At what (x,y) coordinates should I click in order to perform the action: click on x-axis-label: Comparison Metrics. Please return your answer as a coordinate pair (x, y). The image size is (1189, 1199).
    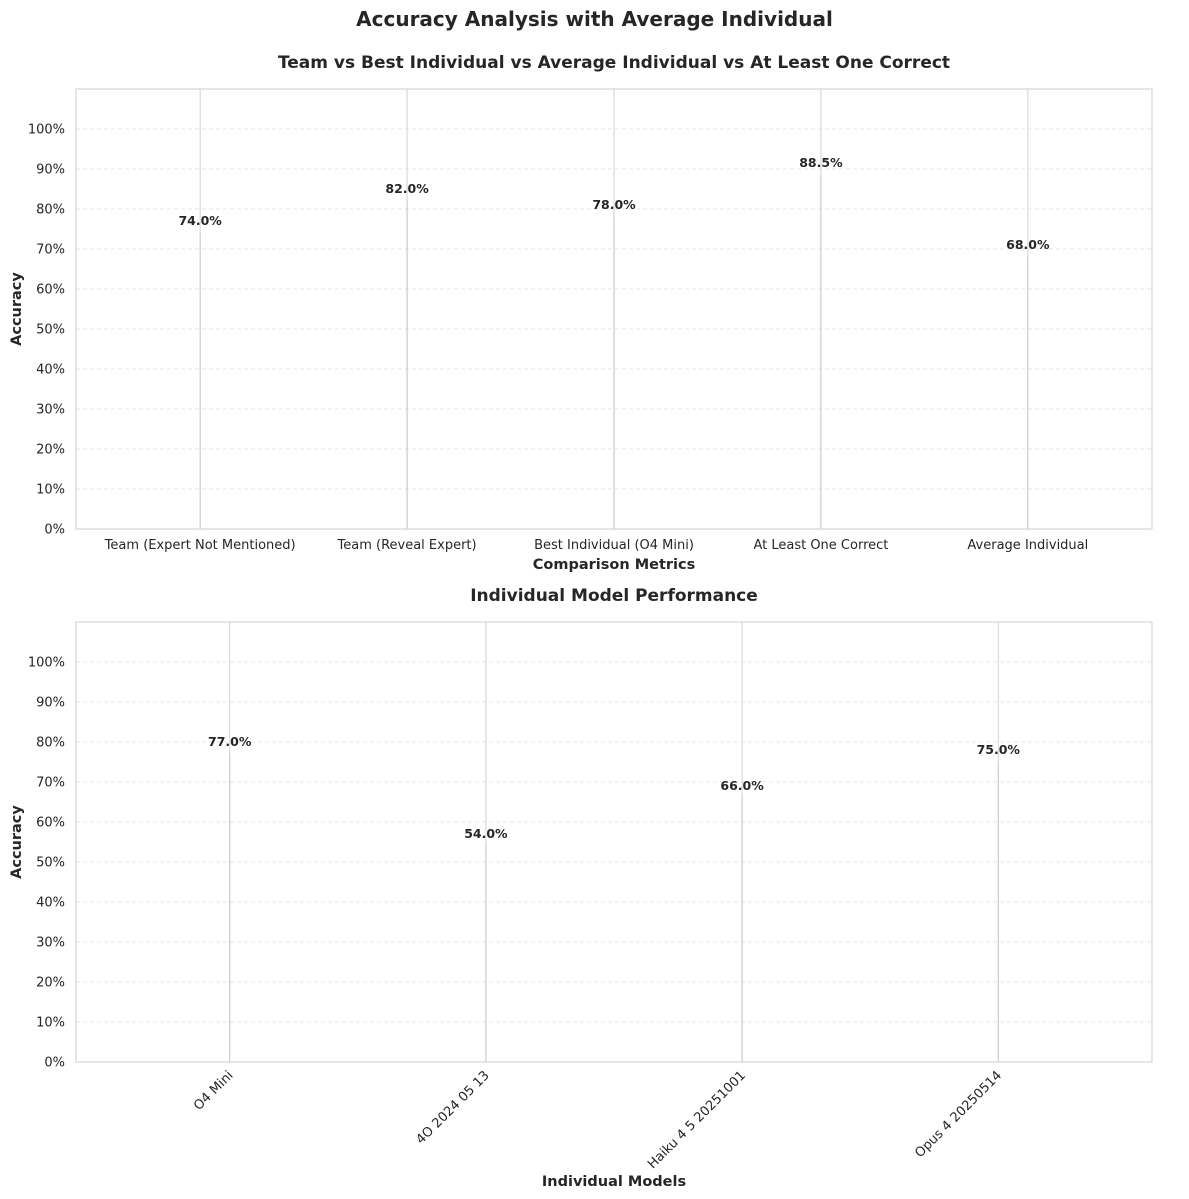
    Looking at the image, I should click on (614, 565).